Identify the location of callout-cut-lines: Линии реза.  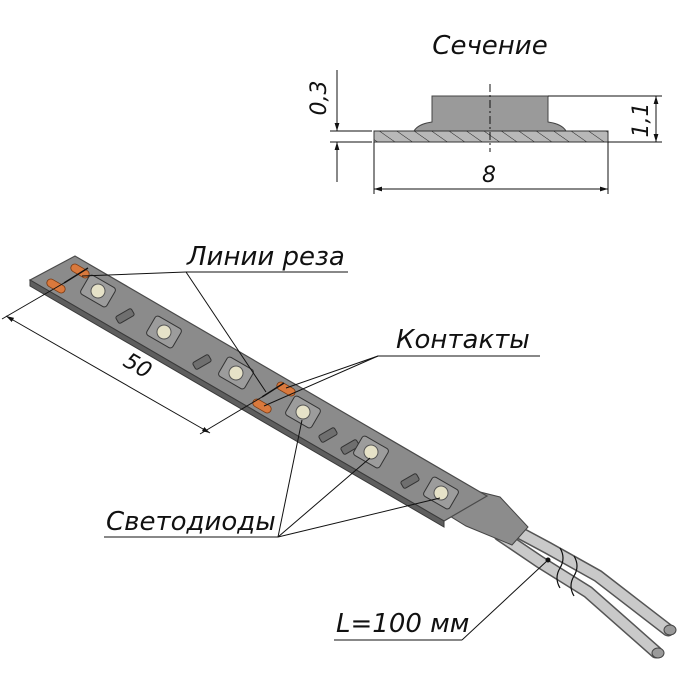
(214, 317).